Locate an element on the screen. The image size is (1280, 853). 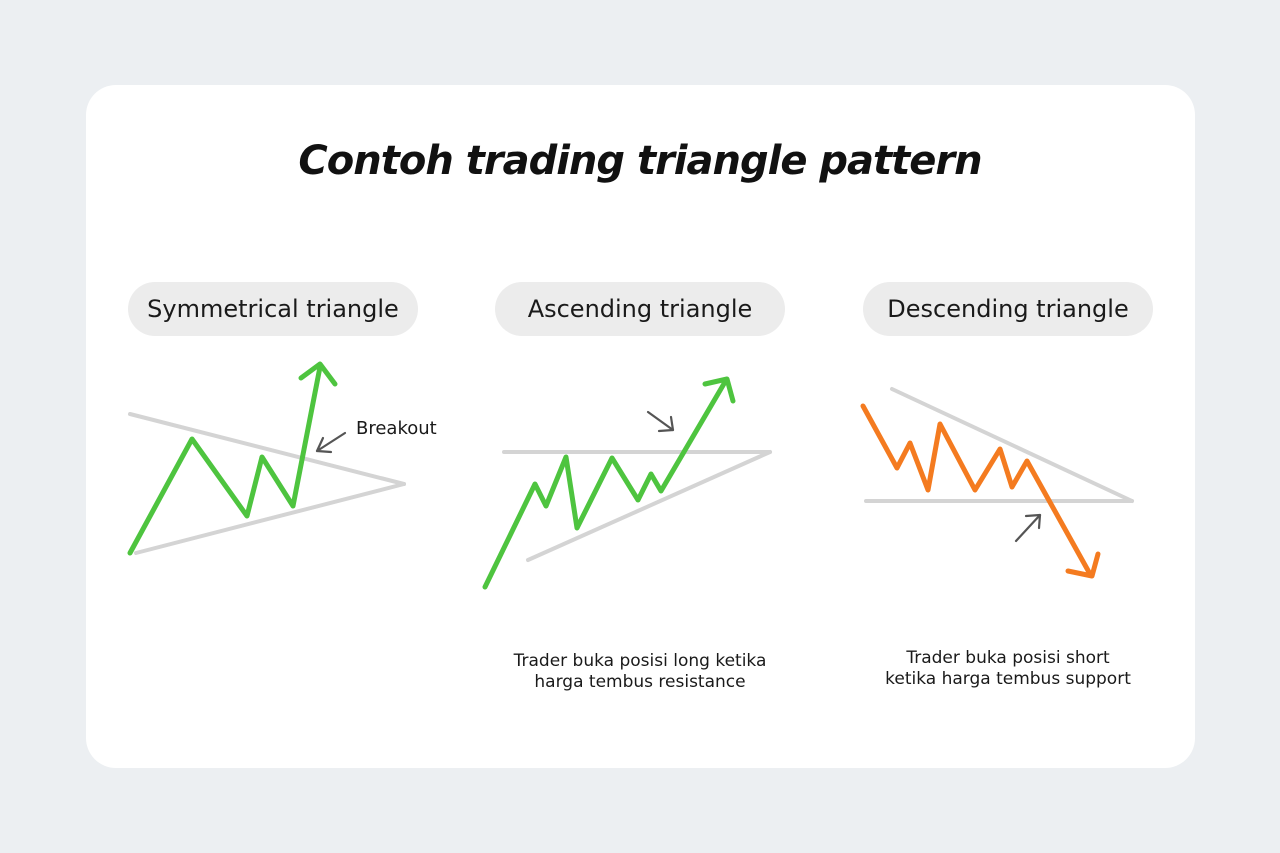
diagram-title: Contoh trading triangle pattern is located at coordinates (640, 161).